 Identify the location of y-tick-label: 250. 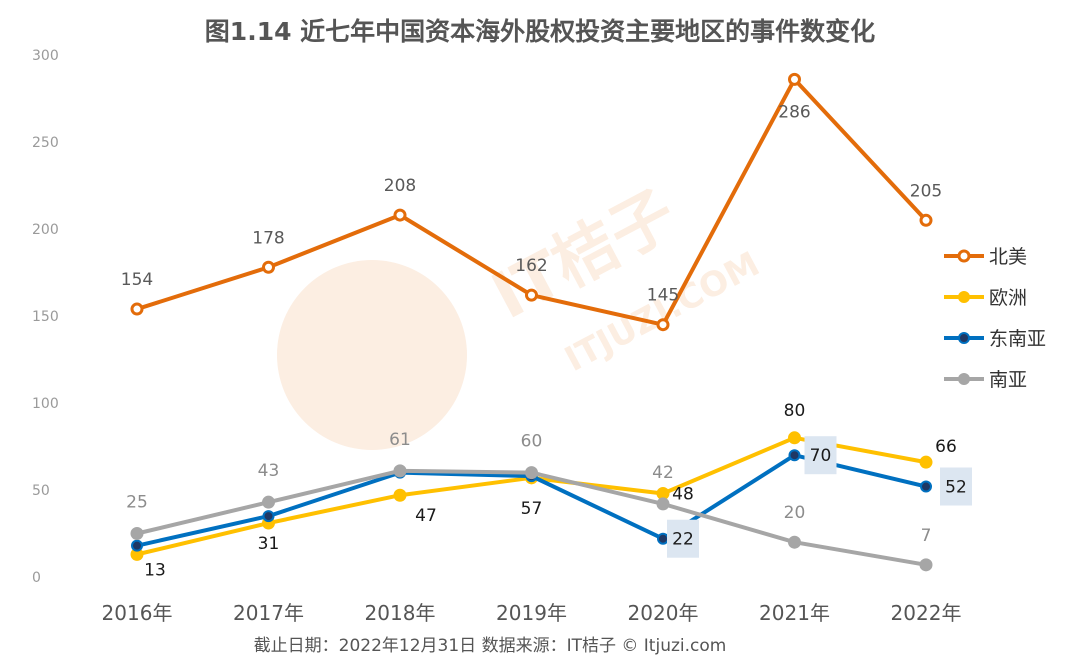
(45, 143).